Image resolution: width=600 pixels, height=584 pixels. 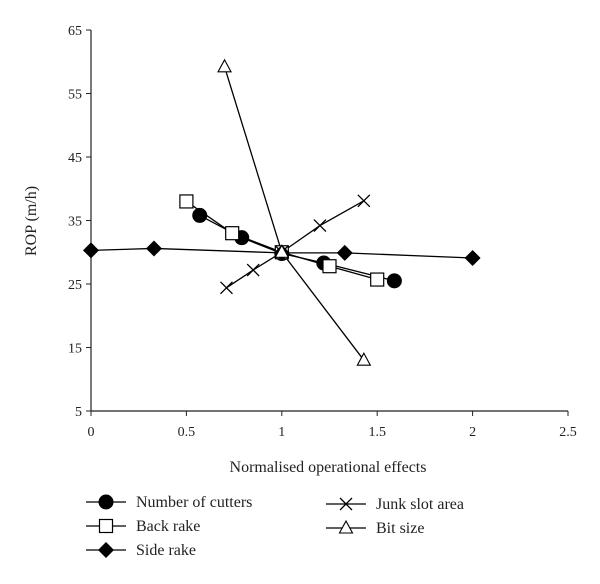 What do you see at coordinates (75, 95) in the screenshot?
I see `y-tick-label: 55` at bounding box center [75, 95].